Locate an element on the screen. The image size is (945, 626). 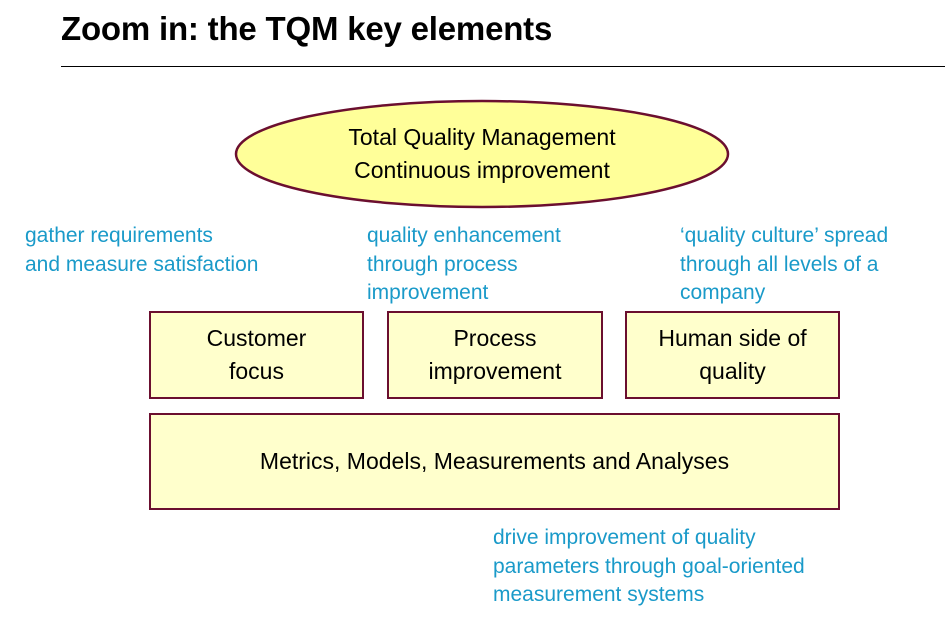
note-process-line-3: improvement is located at coordinates (428, 292).